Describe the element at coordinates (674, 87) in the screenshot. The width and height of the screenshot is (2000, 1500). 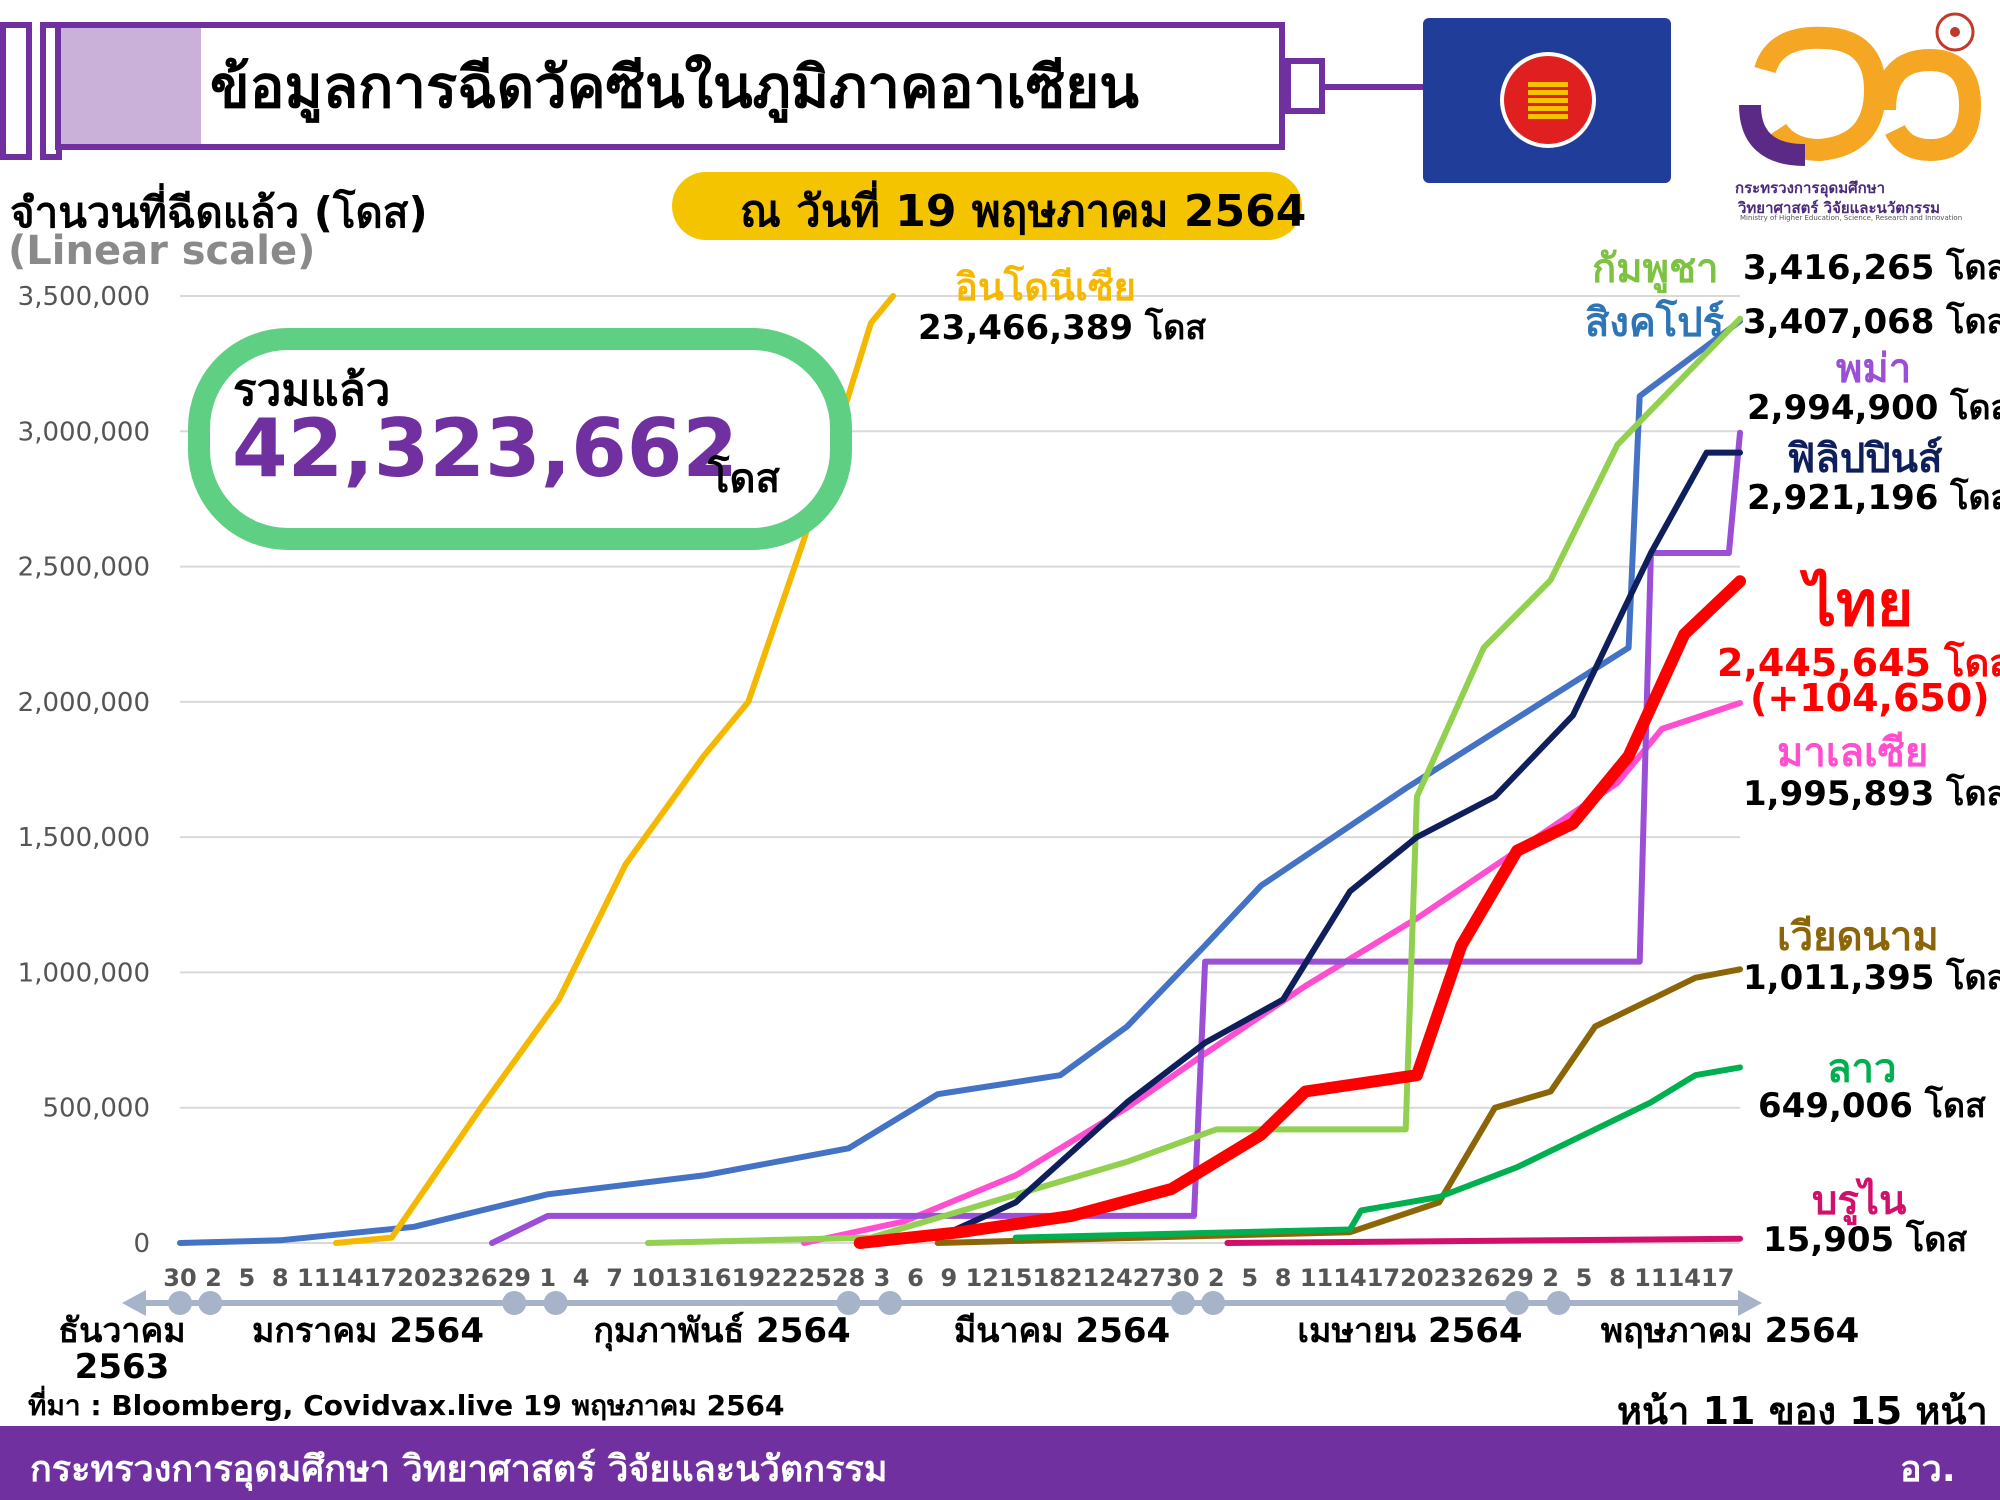
I see `page-title: ข้อมูลการฉีดวัคซีนในภูมิภาคอาเซียน` at that location.